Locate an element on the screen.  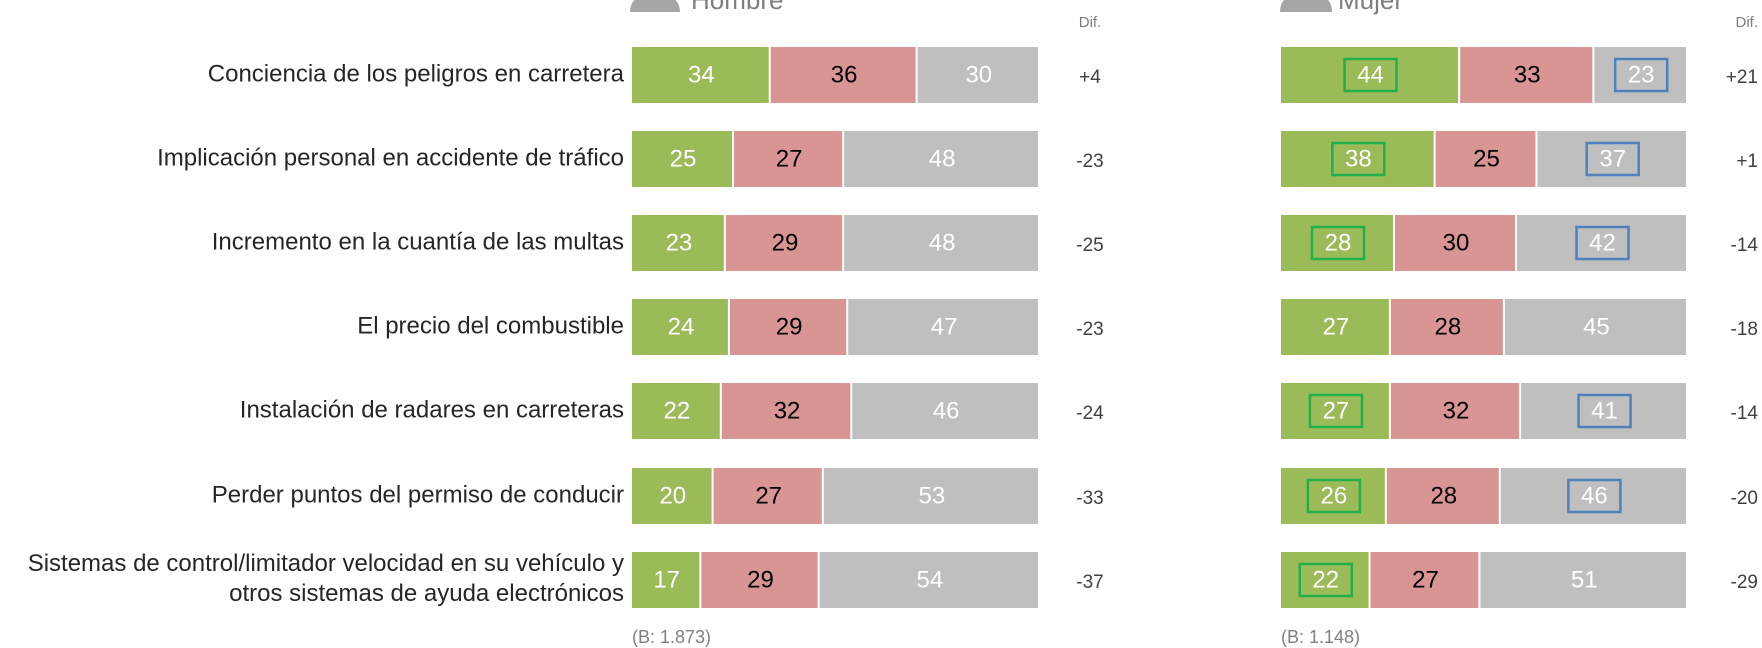
difference-label: -29 is located at coordinates (1744, 582).